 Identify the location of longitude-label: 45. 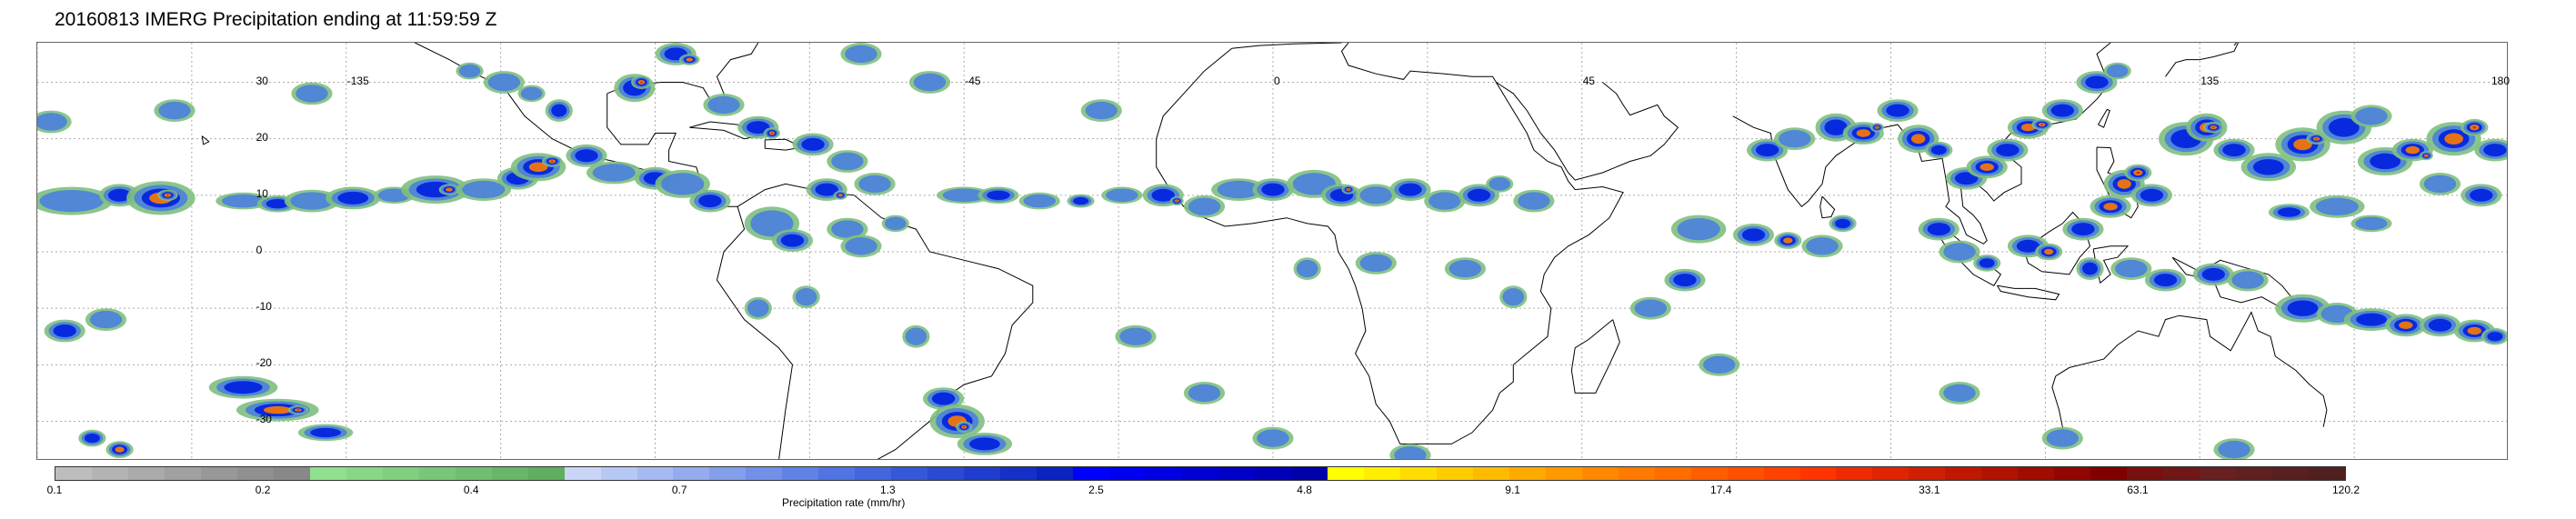
(1589, 81).